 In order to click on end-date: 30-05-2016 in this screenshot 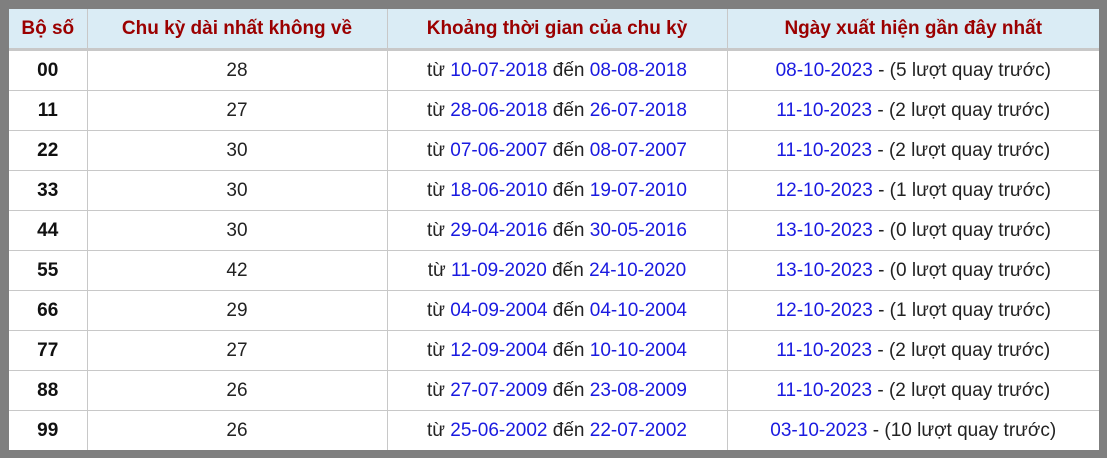, I will do `click(638, 230)`.